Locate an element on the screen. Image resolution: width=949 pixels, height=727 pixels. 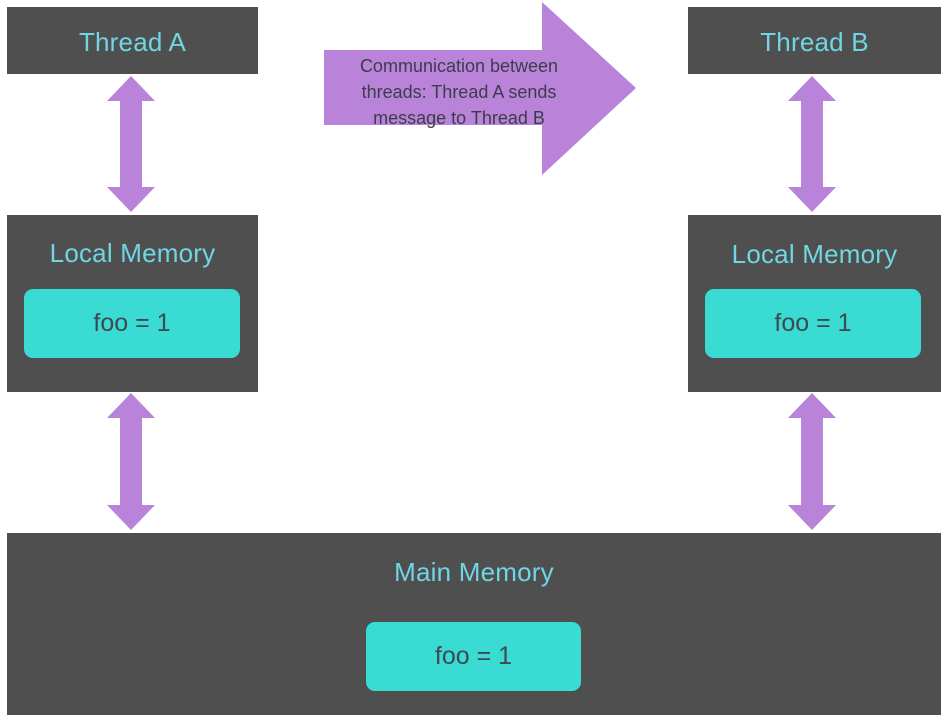
local-memory-a-variable: foo = 1 is located at coordinates (132, 323).